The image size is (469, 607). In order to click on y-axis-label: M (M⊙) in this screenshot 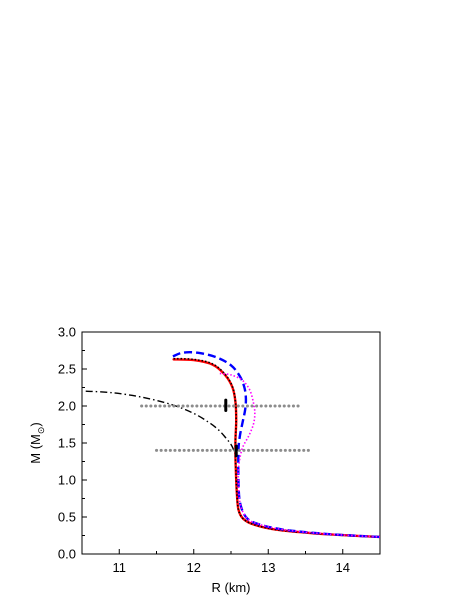, I will do `click(37, 443)`.